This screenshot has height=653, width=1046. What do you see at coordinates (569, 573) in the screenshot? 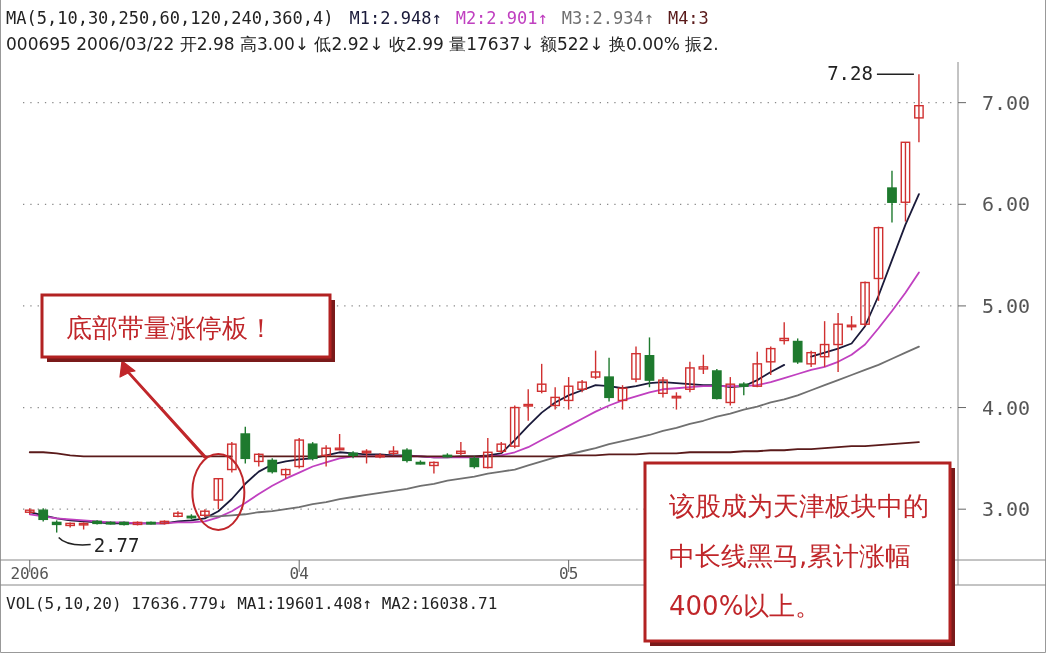
I see `x-tick-label: 05` at bounding box center [569, 573].